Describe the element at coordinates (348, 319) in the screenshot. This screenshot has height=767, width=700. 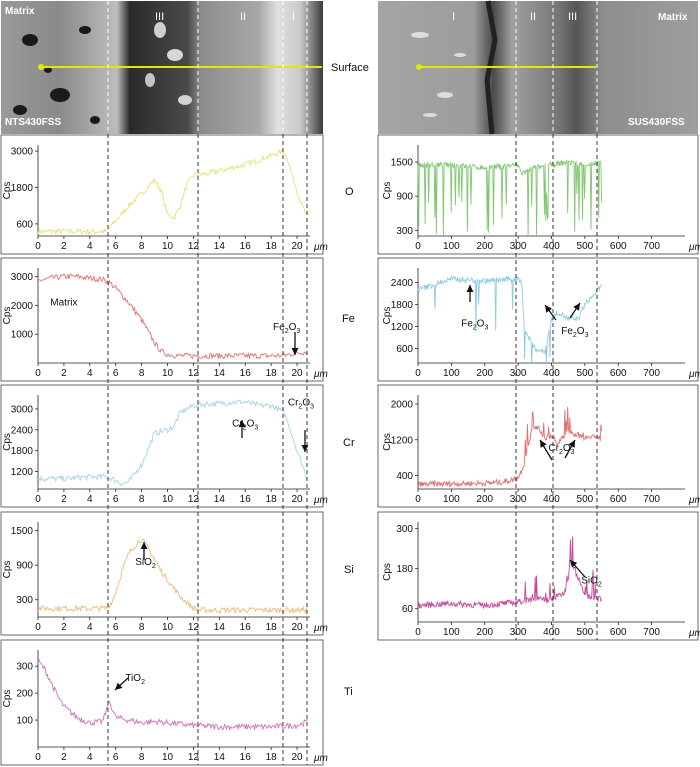
I see `element-label-Fe: Fe` at that location.